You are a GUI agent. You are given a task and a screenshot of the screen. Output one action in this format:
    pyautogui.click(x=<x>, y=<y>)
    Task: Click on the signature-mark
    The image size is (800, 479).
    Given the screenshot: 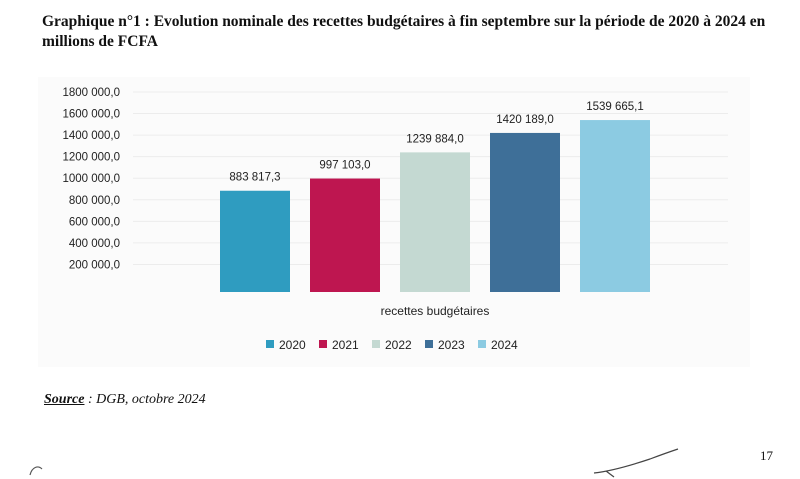 What is the action you would take?
    pyautogui.click(x=636, y=463)
    